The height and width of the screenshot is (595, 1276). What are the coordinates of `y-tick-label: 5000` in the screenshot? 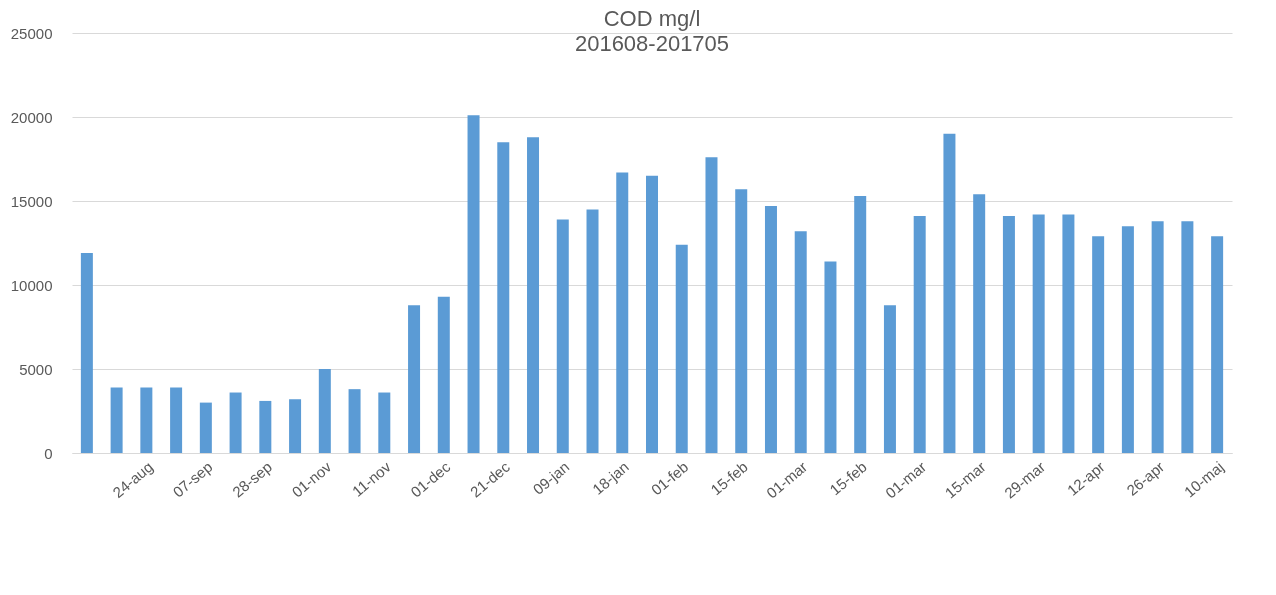 It's located at (36, 369).